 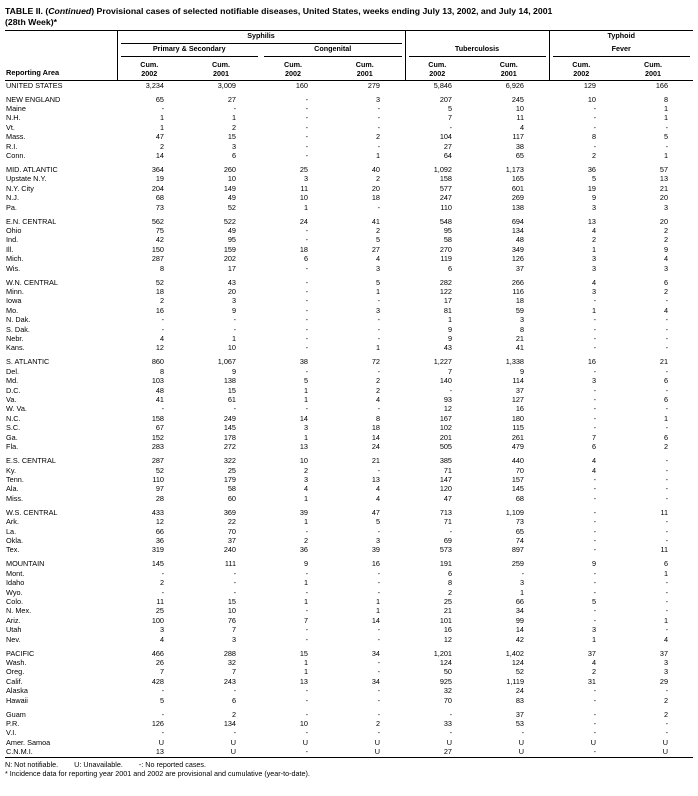 What do you see at coordinates (229, 169) in the screenshot?
I see `value-cell: 260` at bounding box center [229, 169].